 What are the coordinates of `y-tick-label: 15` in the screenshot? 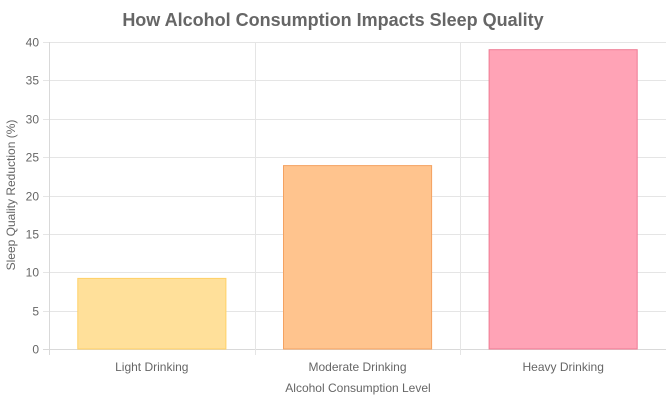 It's located at (33, 235).